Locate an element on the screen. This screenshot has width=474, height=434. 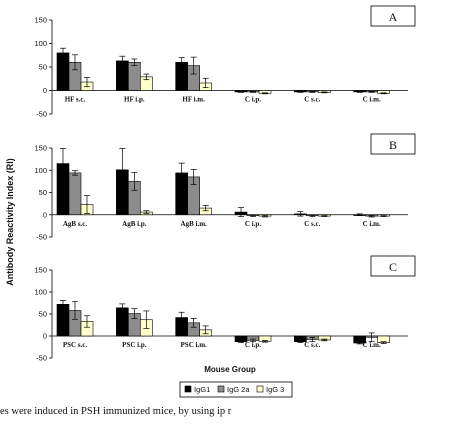
y-axis-label: Antibody Reactivity Index (RI) is located at coordinates (10, 222).